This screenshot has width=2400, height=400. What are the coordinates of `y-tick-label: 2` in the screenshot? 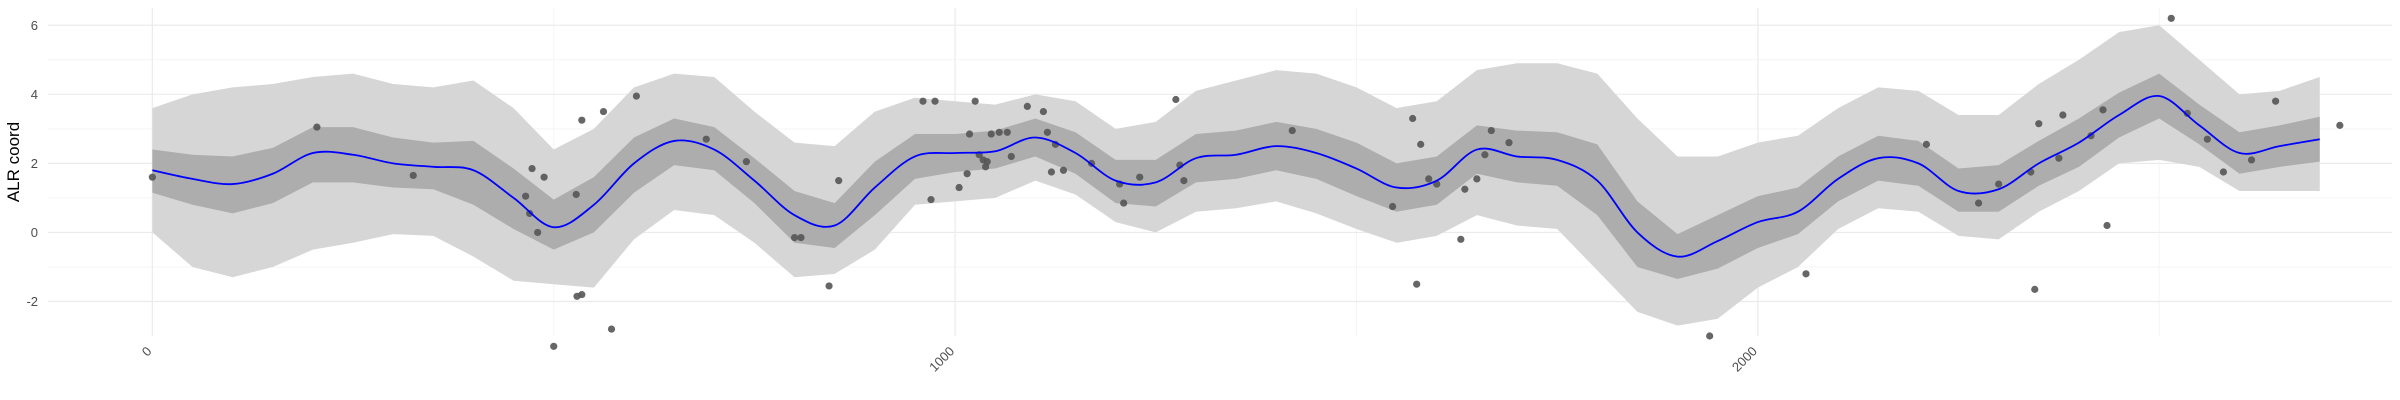 It's located at (34, 163).